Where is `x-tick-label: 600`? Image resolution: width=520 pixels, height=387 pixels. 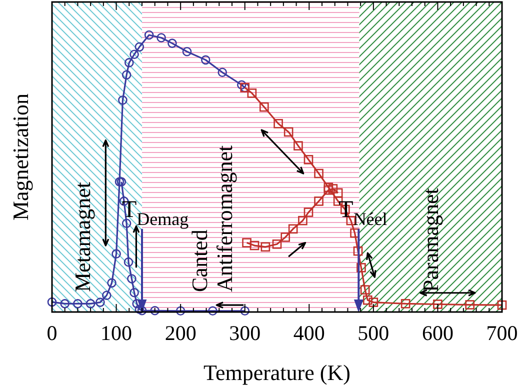 x-tick-label: 600 is located at coordinates (438, 333).